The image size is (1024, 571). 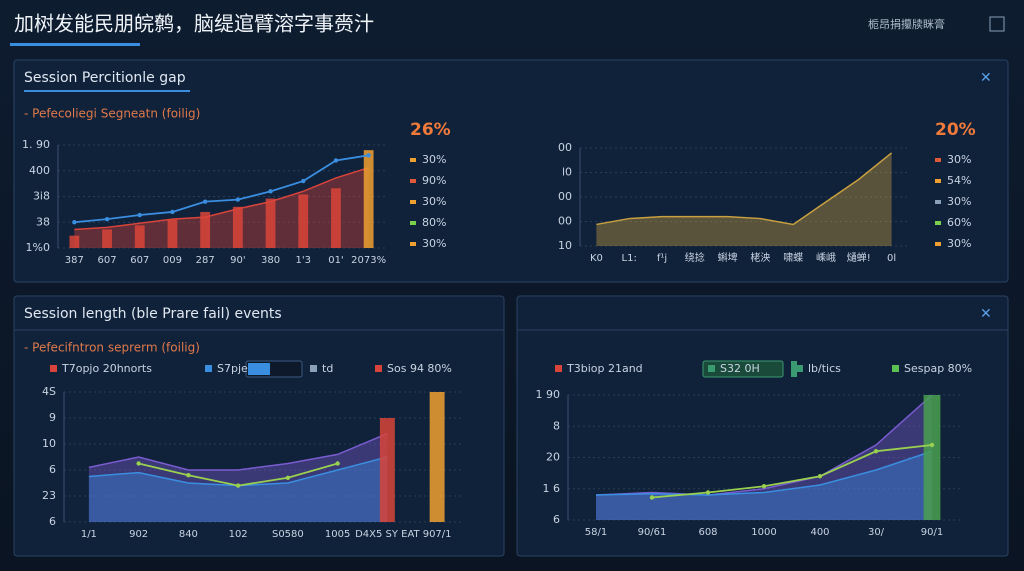 What do you see at coordinates (205, 260) in the screenshot?
I see `x-tick-label: 287` at bounding box center [205, 260].